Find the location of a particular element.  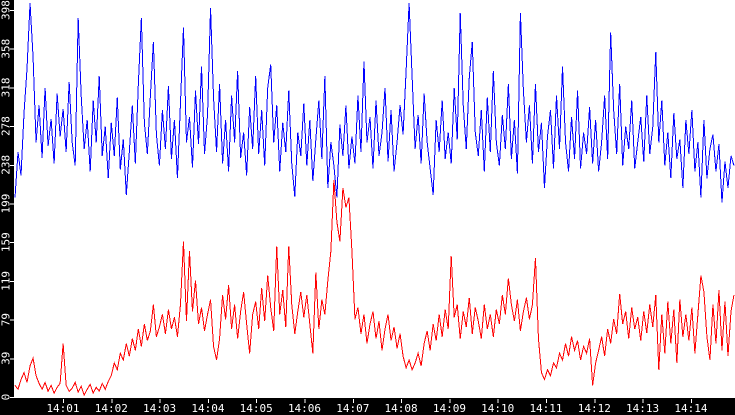

y-tick-label: 318 is located at coordinates (6, 87).